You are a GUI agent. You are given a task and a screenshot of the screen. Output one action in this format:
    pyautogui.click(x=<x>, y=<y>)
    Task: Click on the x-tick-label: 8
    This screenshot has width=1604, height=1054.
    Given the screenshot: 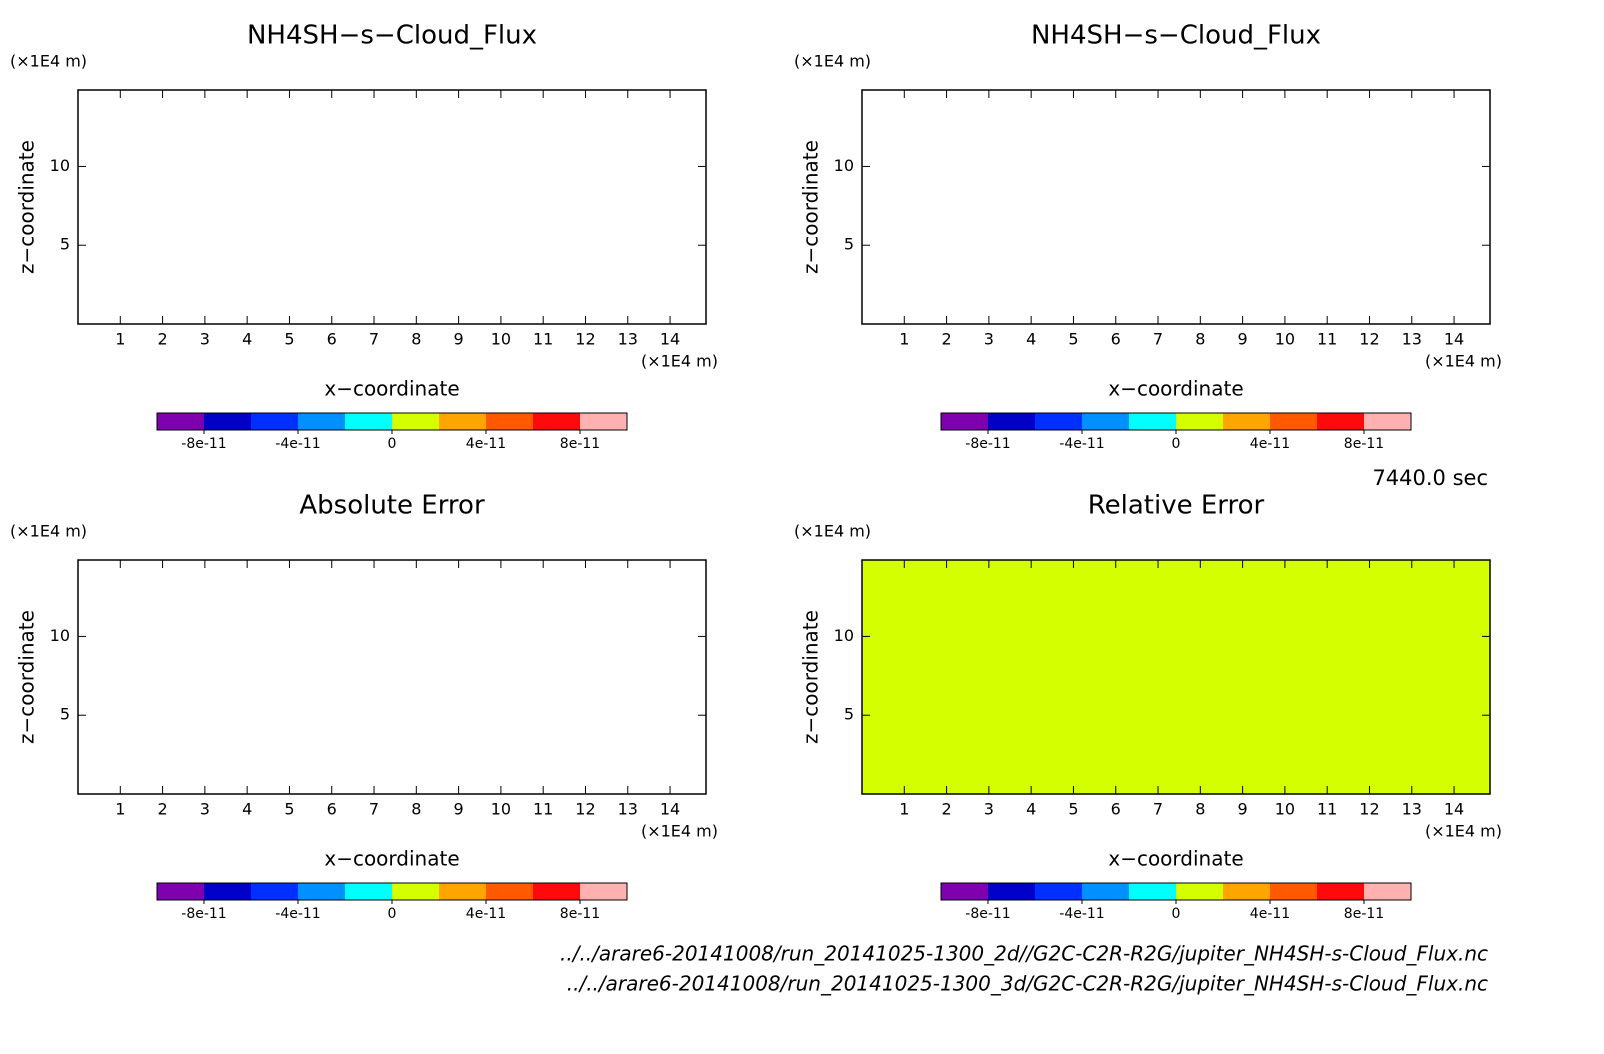 What is the action you would take?
    pyautogui.click(x=416, y=809)
    